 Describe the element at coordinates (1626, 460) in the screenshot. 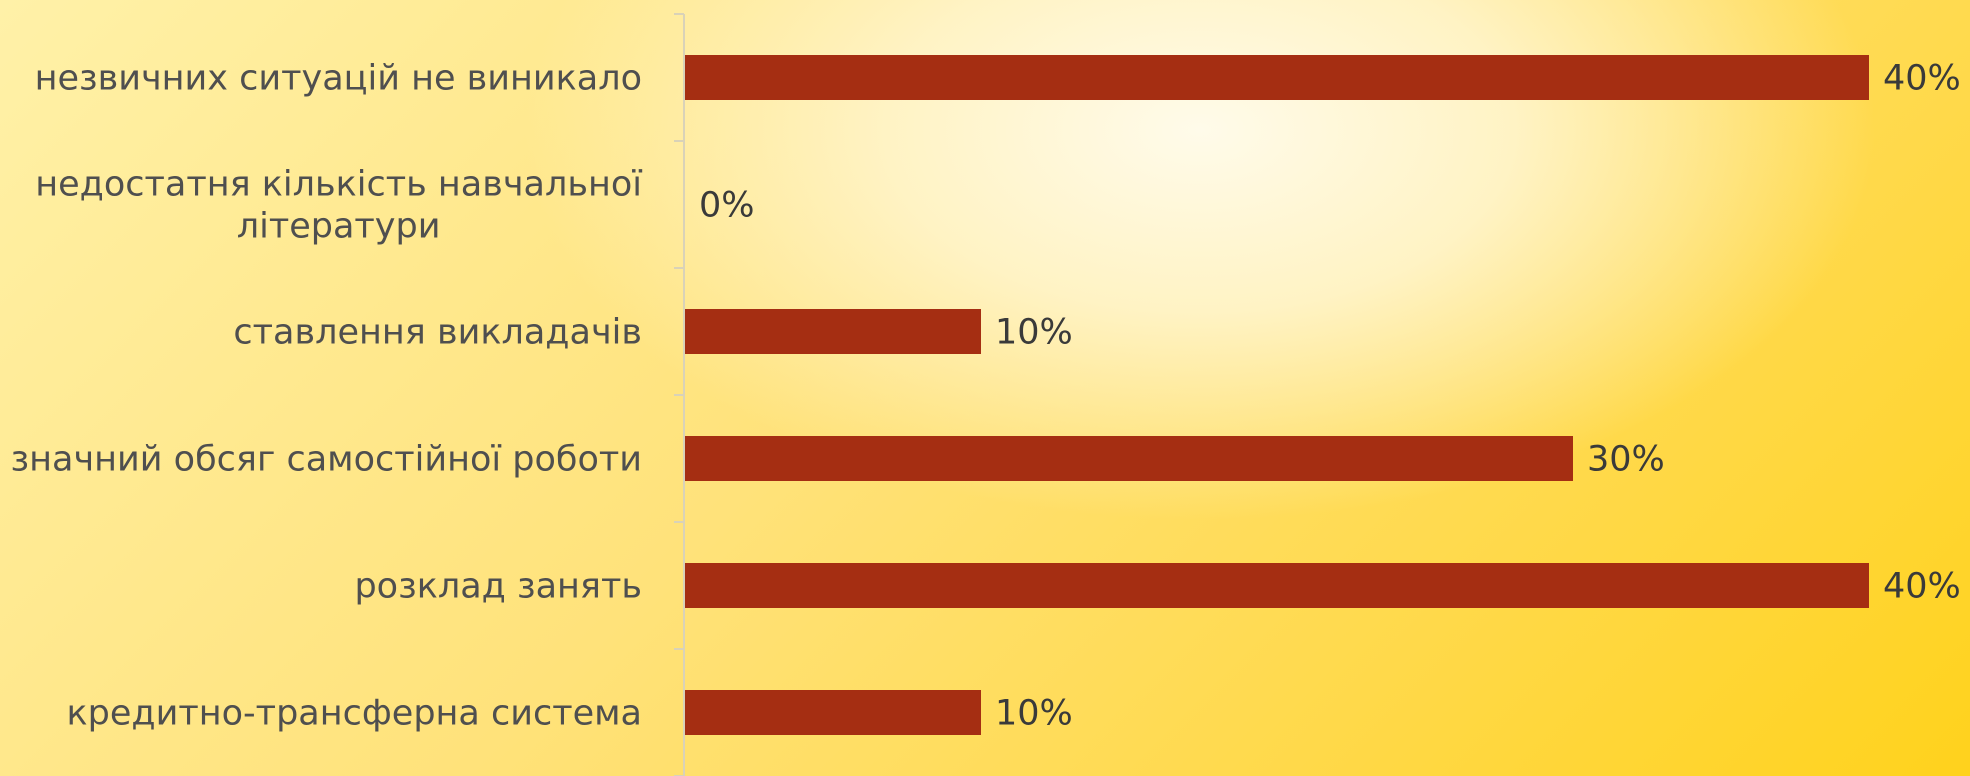

I see `bar-value-label: 30%` at that location.